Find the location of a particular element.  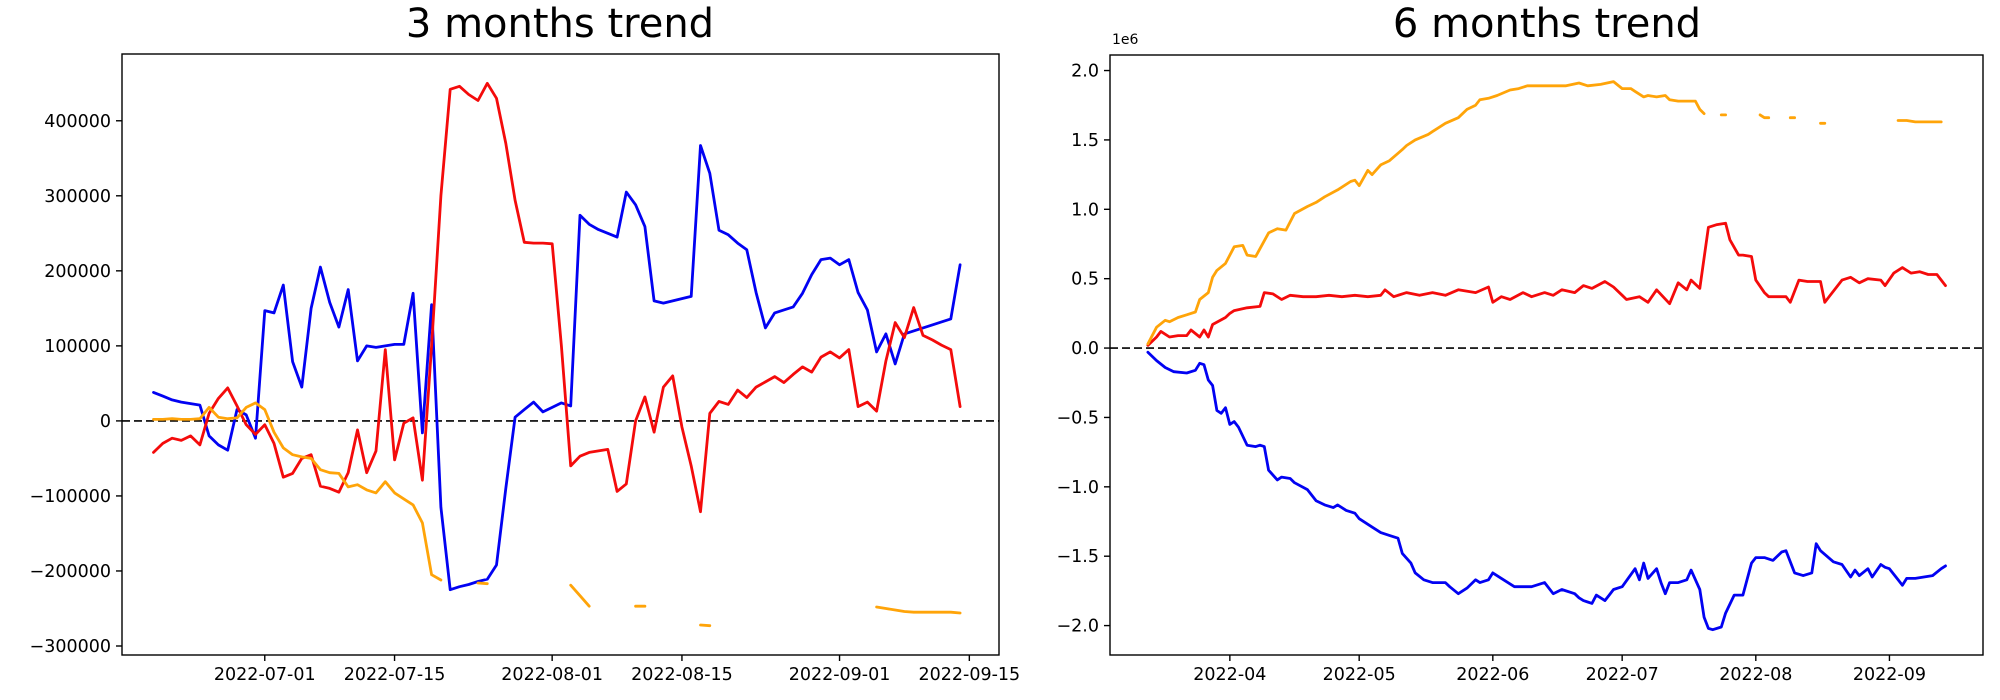

x-tick-label: 2022-09 is located at coordinates (1889, 675).